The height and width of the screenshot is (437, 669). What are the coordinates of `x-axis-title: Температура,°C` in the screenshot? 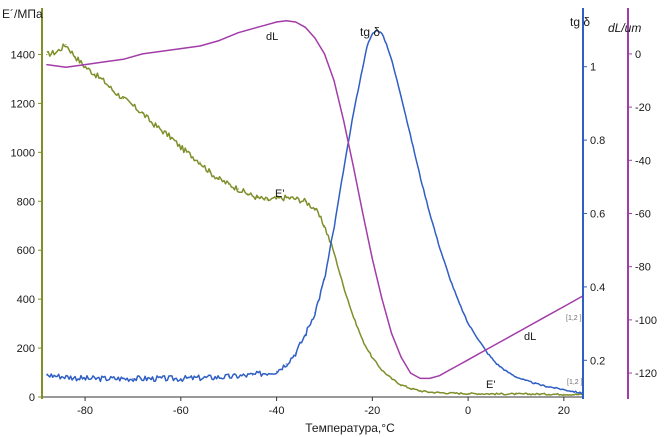 It's located at (350, 428).